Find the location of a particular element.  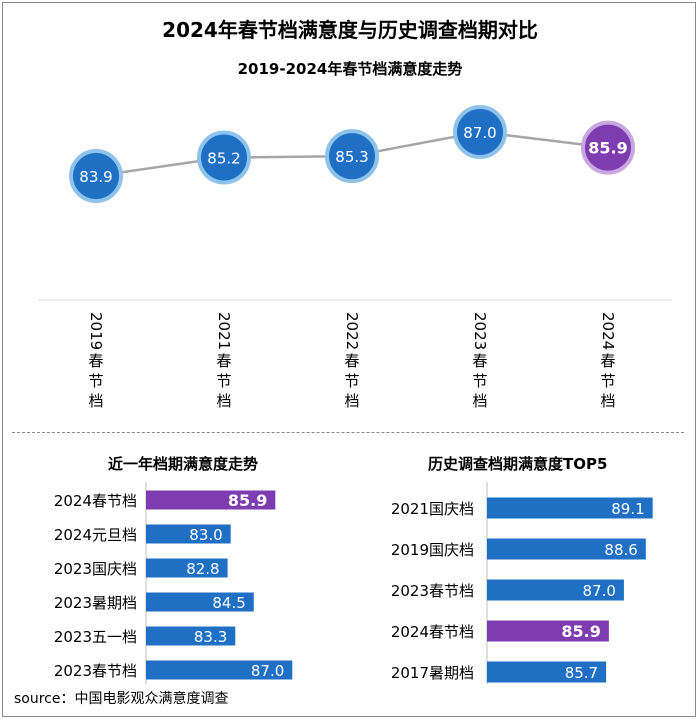

svg-text: 2023 is located at coordinates (480, 331).